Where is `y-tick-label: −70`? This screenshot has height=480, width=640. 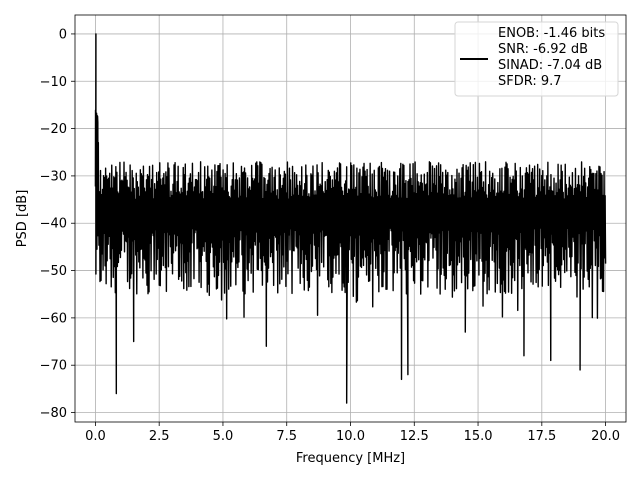 y-tick-label: −70 is located at coordinates (53, 366).